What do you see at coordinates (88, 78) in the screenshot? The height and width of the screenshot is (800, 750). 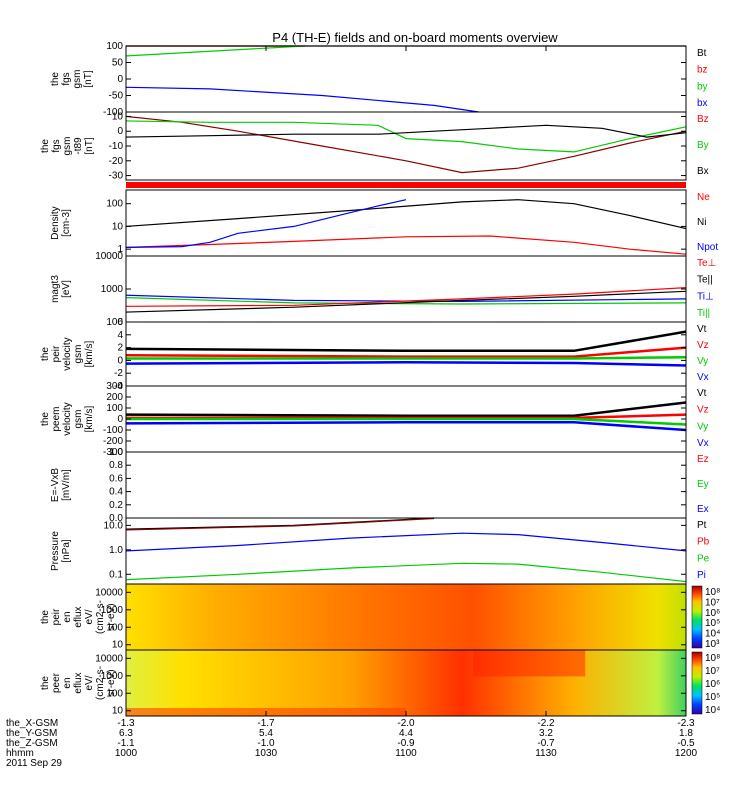 I see `ylabel-line: [nT]` at bounding box center [88, 78].